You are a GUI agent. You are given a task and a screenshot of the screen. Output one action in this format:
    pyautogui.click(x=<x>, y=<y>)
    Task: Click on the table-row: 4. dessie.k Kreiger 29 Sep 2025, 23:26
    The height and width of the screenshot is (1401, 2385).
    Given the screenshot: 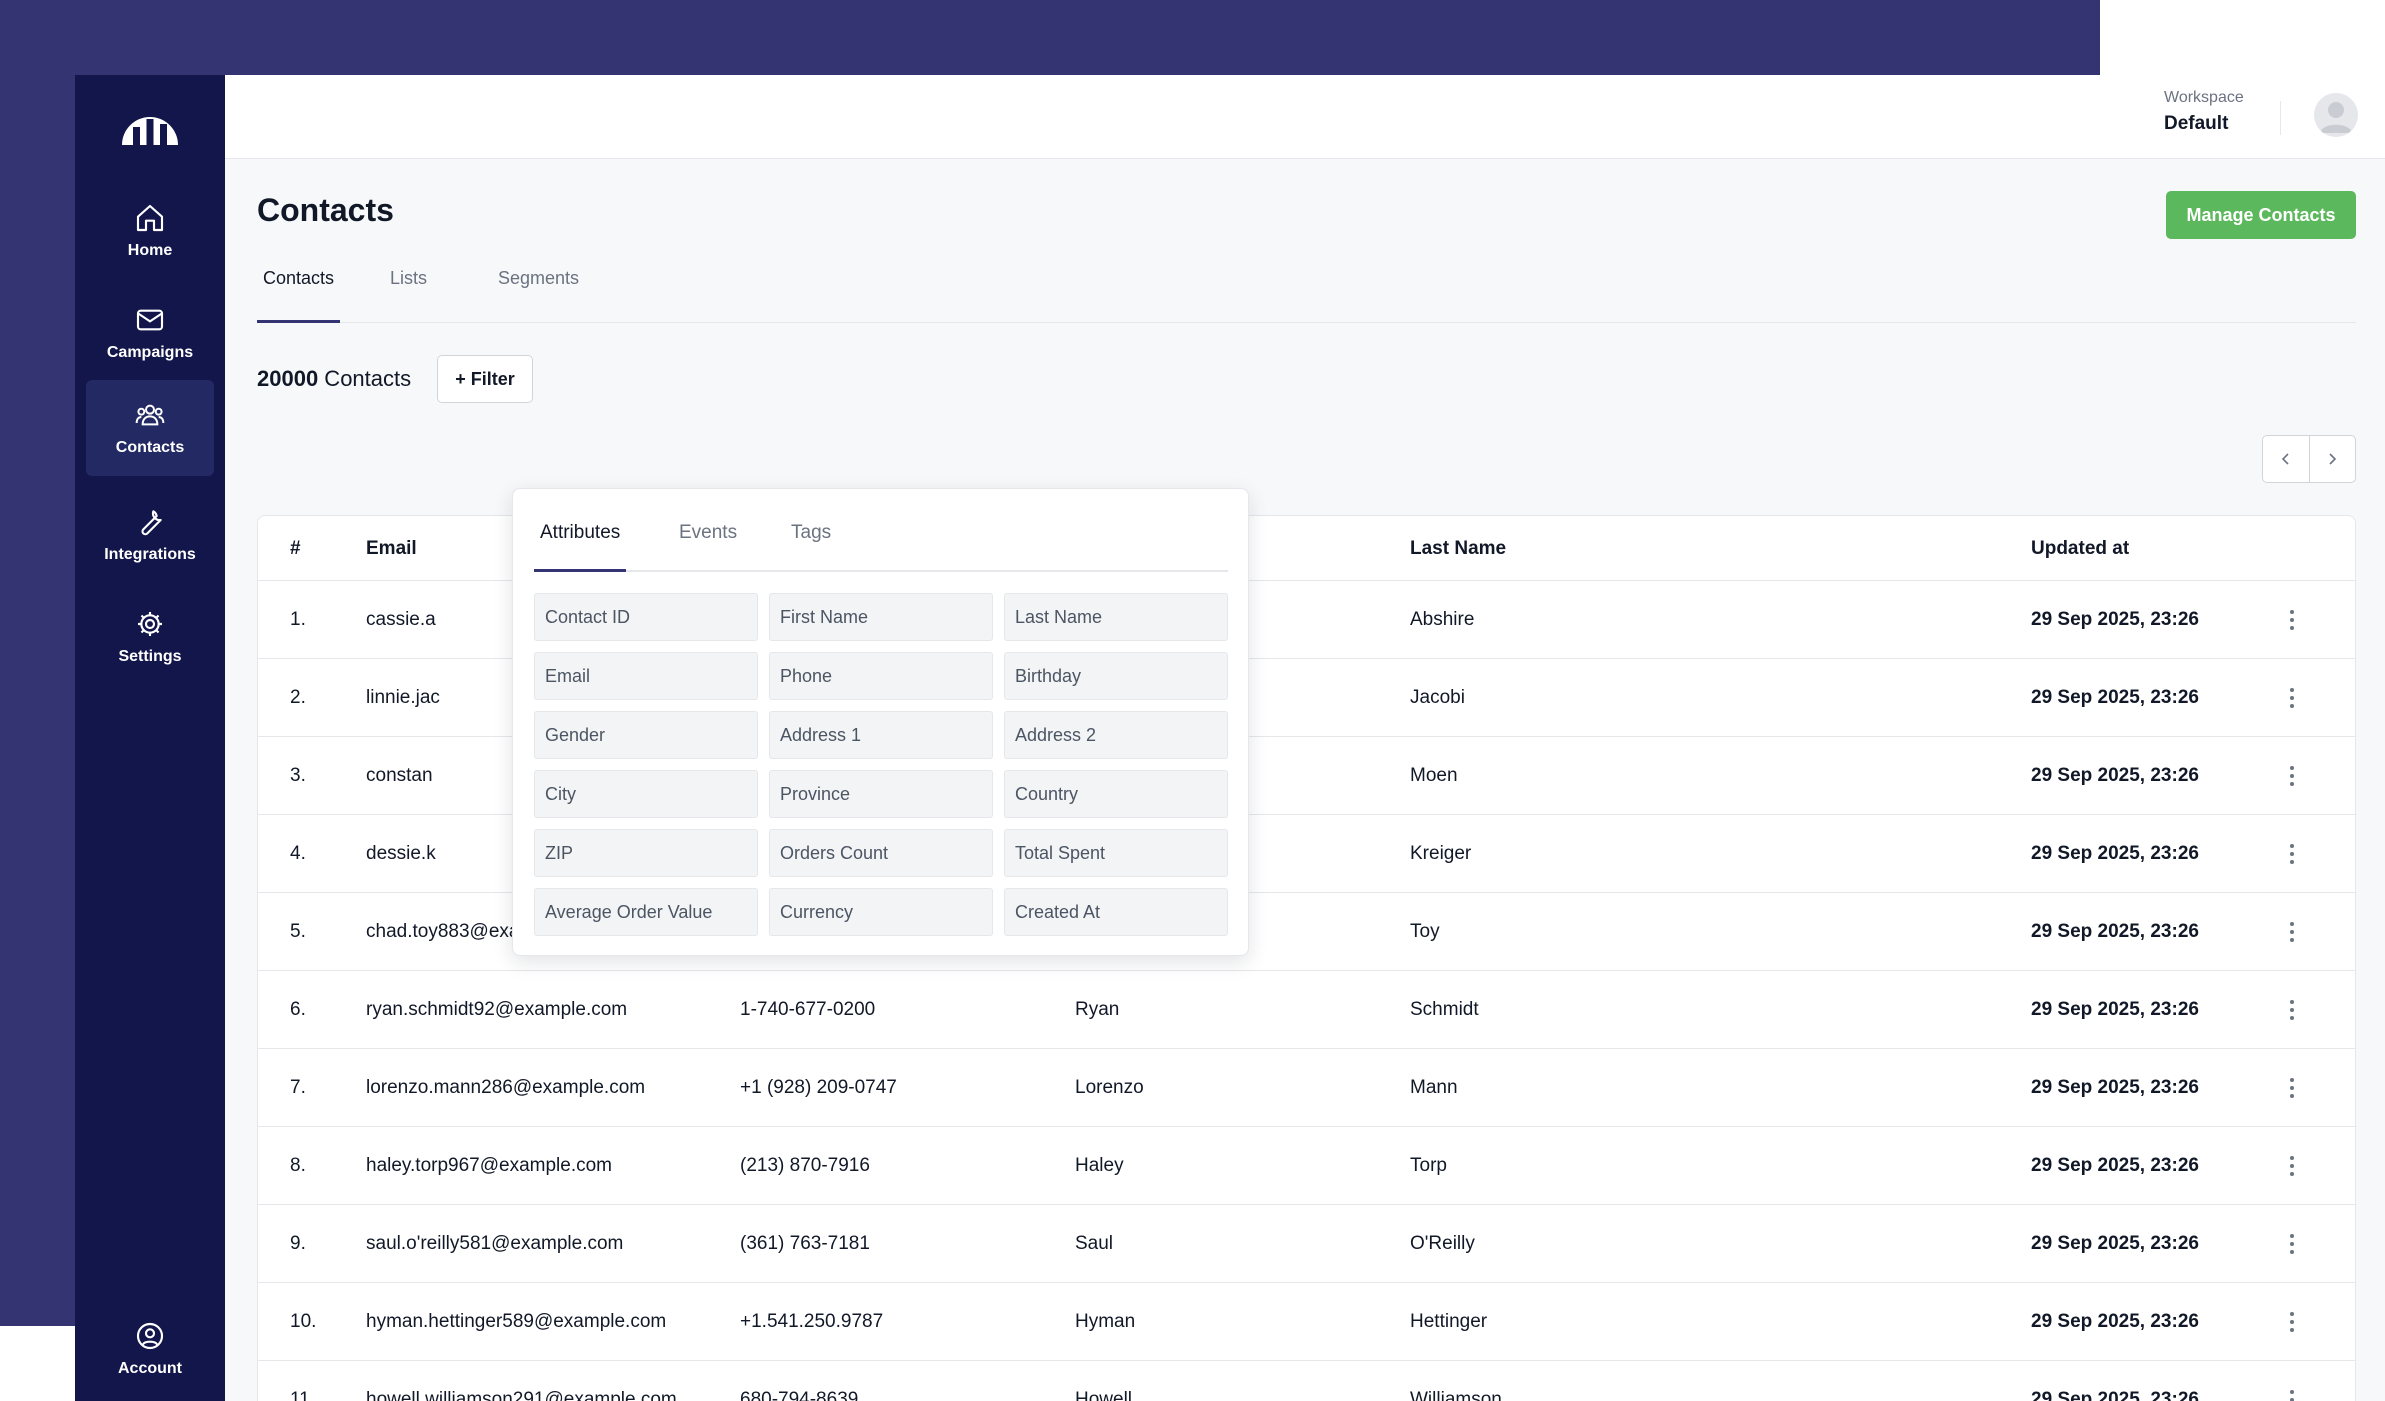 What is the action you would take?
    pyautogui.click(x=1306, y=854)
    